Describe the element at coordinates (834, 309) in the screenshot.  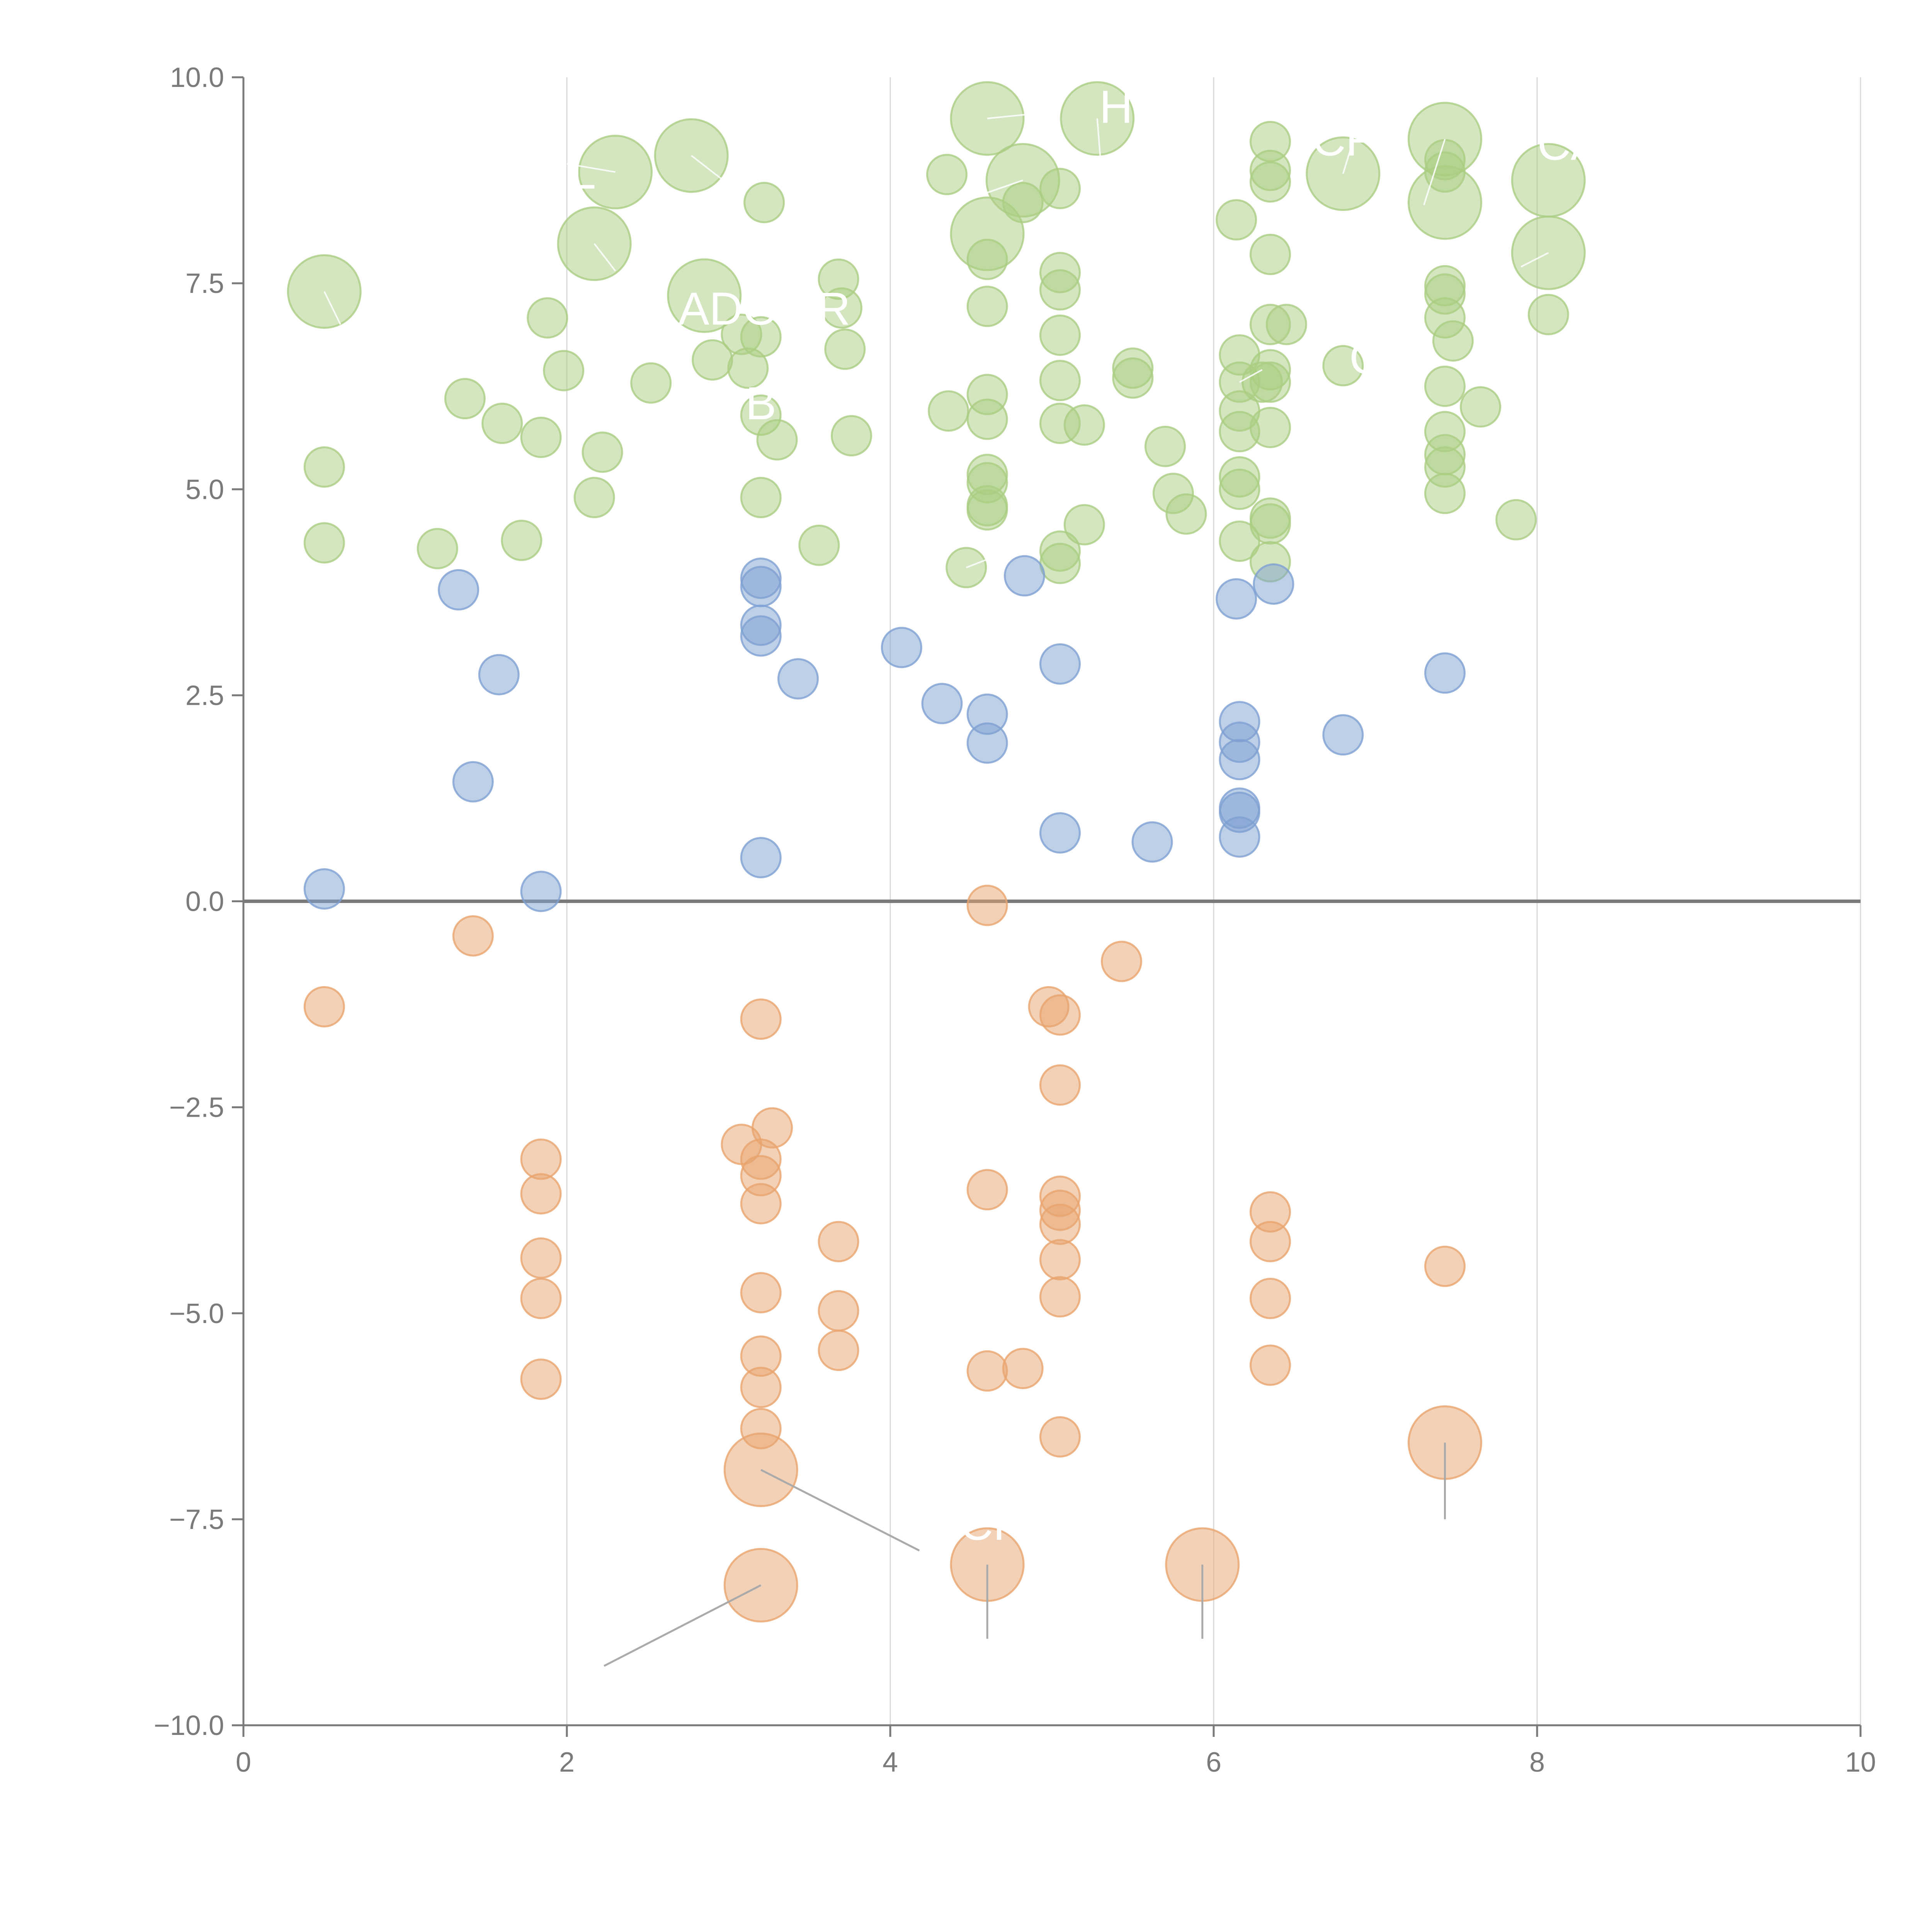
I see `point-label: R` at that location.